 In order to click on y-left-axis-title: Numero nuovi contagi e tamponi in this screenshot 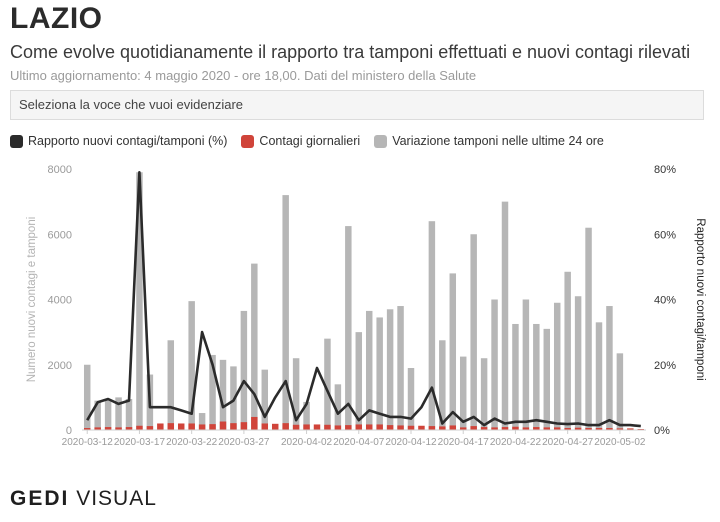, I will do `click(32, 300)`.